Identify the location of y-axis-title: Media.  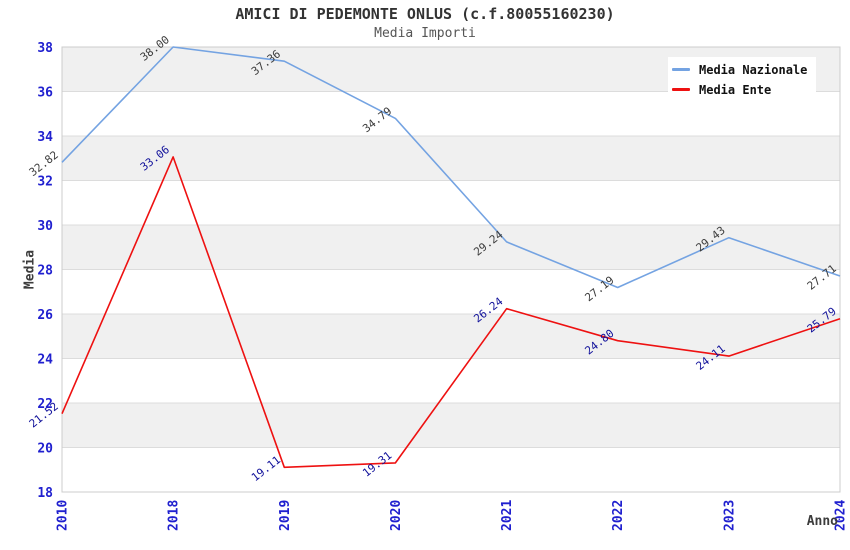
(30, 269).